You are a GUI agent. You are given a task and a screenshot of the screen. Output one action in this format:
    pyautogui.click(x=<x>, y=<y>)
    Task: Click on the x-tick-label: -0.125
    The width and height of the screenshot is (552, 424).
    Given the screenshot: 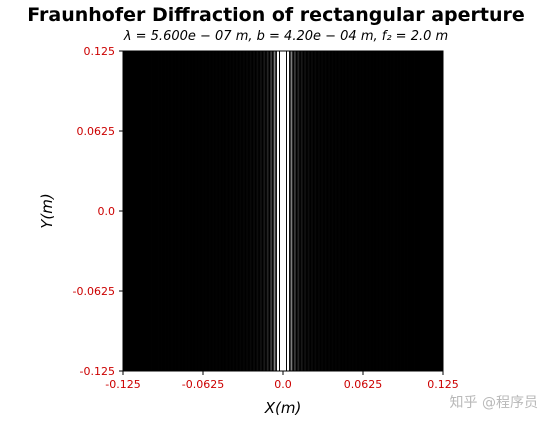 What is the action you would take?
    pyautogui.click(x=122, y=384)
    